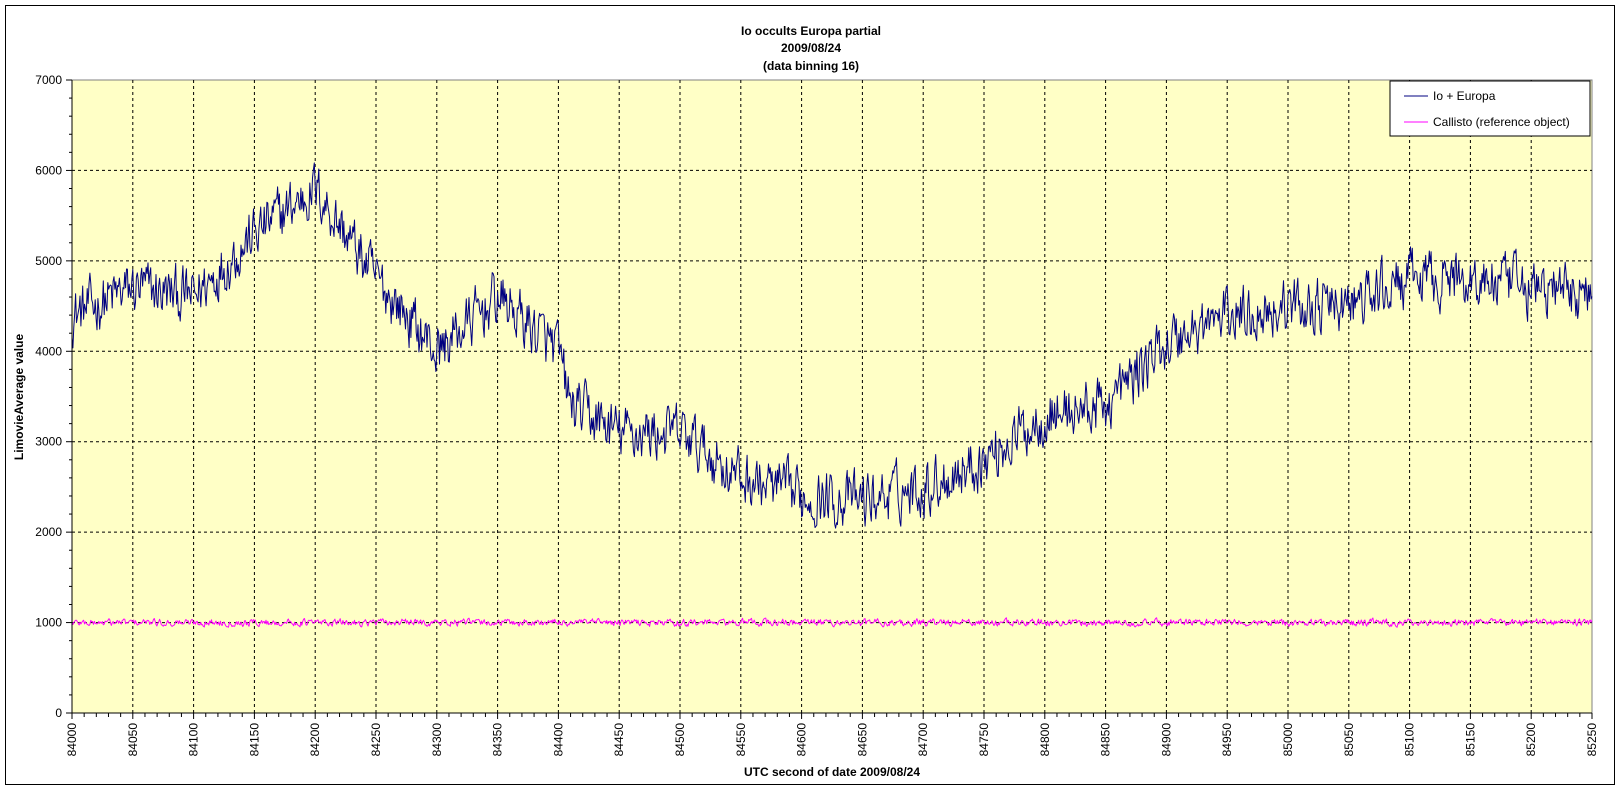  I want to click on x-axis-title: UTC second of date 2009/08/24, so click(832, 772).